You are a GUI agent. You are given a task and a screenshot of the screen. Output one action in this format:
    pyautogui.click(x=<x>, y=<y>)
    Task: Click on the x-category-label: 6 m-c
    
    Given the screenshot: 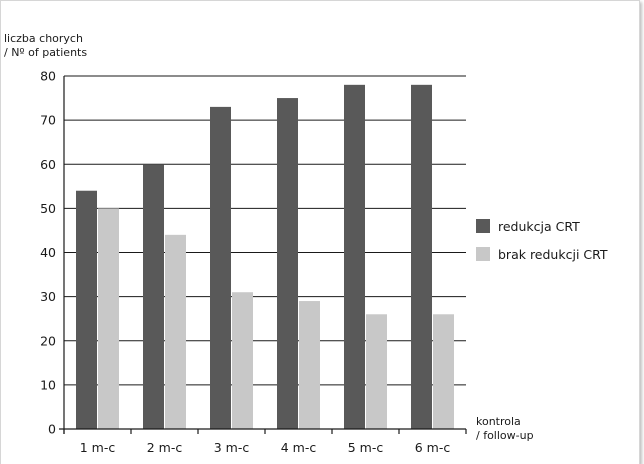 What is the action you would take?
    pyautogui.click(x=433, y=447)
    